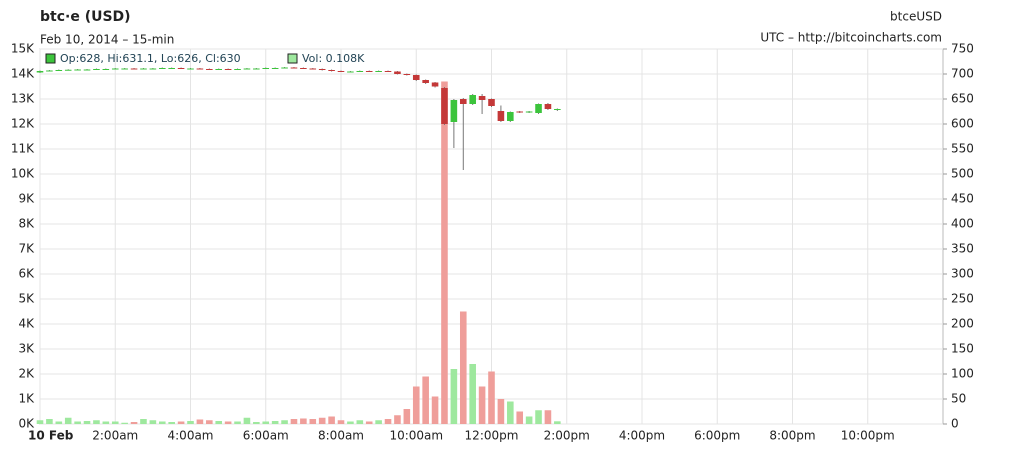 The image size is (1024, 454). What do you see at coordinates (962, 324) in the screenshot?
I see `y2-tick-label: 200` at bounding box center [962, 324].